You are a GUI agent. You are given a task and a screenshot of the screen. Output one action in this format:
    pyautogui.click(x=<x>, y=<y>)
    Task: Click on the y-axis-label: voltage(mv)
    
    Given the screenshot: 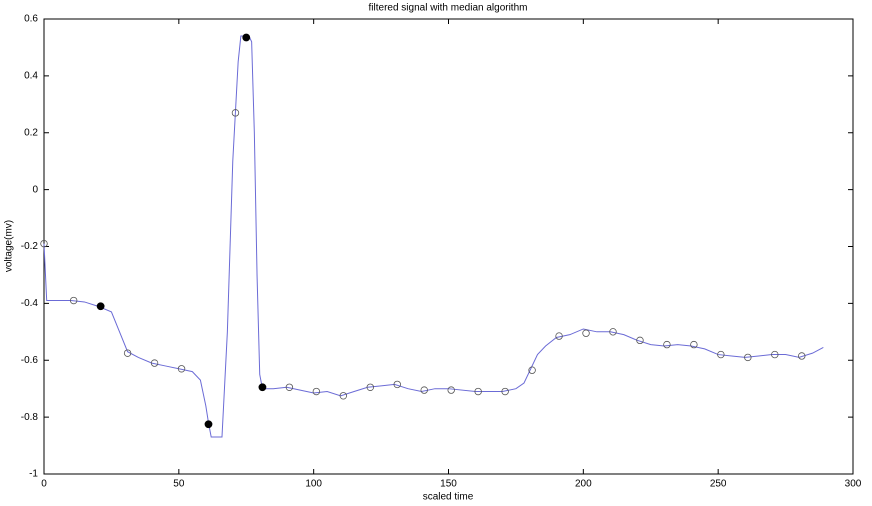 What is the action you would take?
    pyautogui.click(x=9, y=246)
    